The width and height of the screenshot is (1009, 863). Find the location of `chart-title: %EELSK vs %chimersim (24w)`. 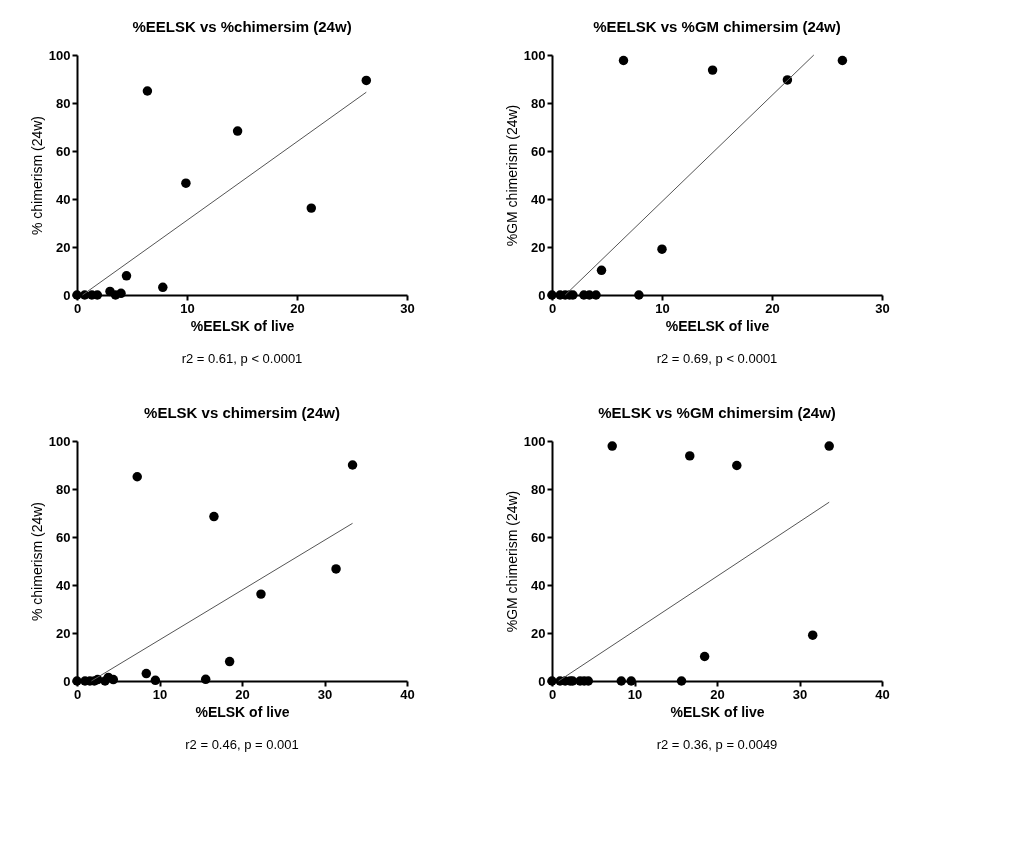

chart-title: %EELSK vs %chimersim (24w) is located at coordinates (242, 26).